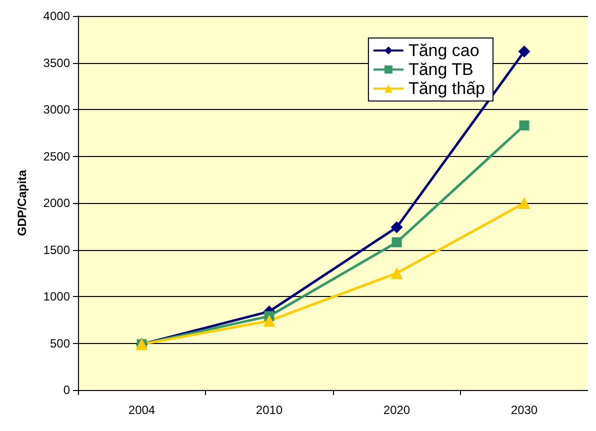 The width and height of the screenshot is (596, 431). I want to click on y-tick-label: 3500, so click(56, 63).